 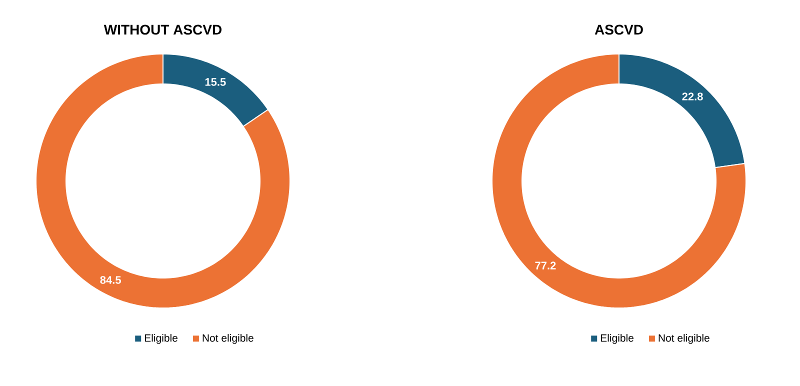 I want to click on chart-title: WITHOUT ASCVD, so click(x=163, y=29).